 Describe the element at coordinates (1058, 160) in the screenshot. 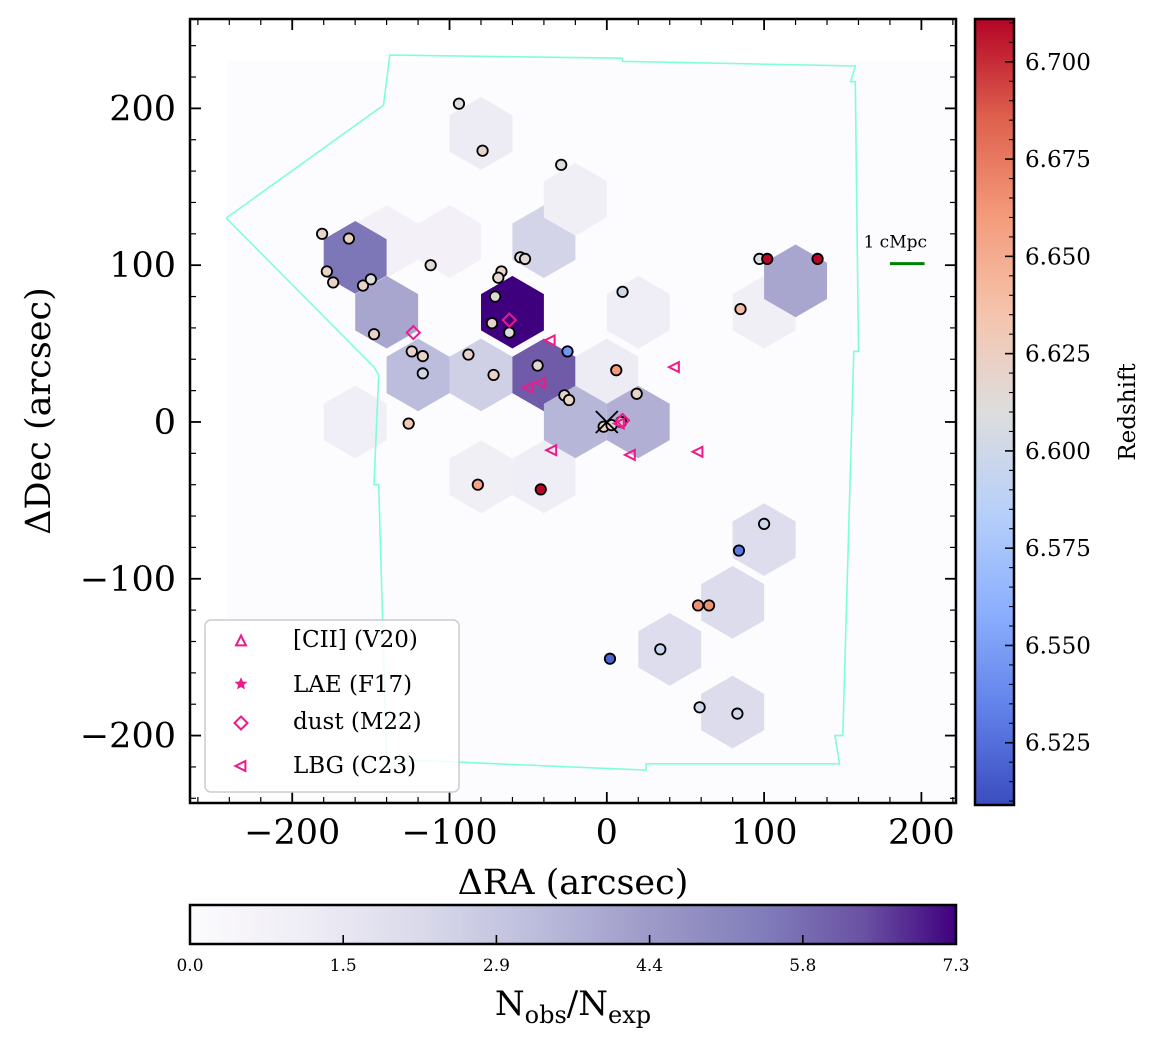

I see `redshift-tick-label: 6.675` at that location.